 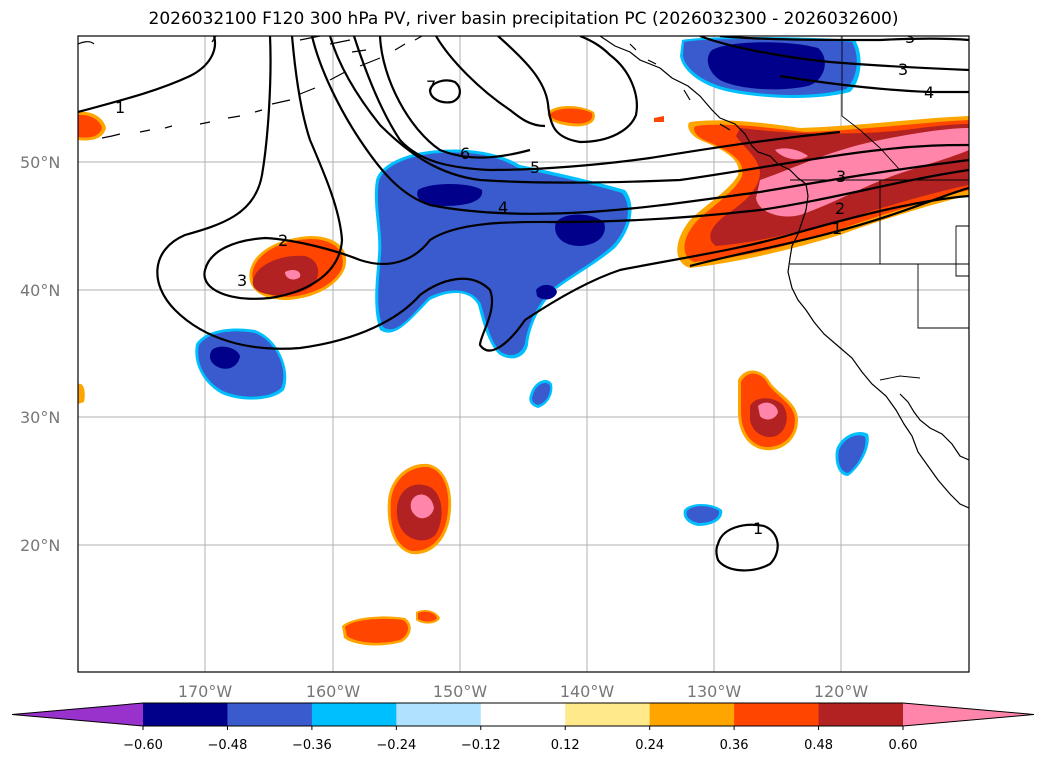 What do you see at coordinates (481, 745) in the screenshot?
I see `colorbar-tick-label: −0.12` at bounding box center [481, 745].